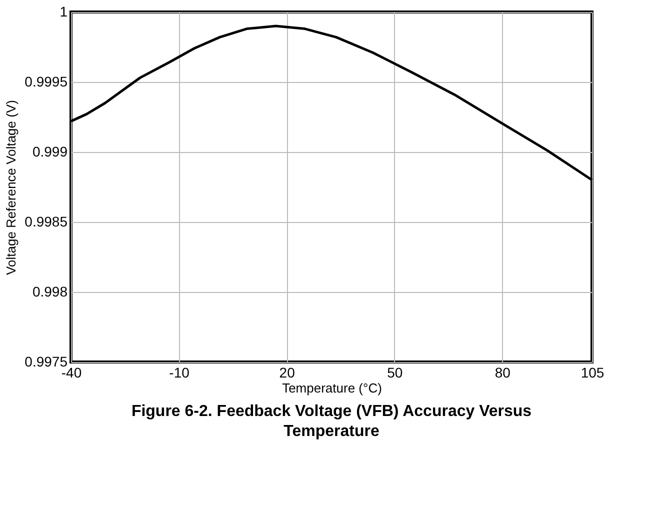 This screenshot has height=506, width=653. I want to click on y-tick-label: 0.9975, so click(46, 362).